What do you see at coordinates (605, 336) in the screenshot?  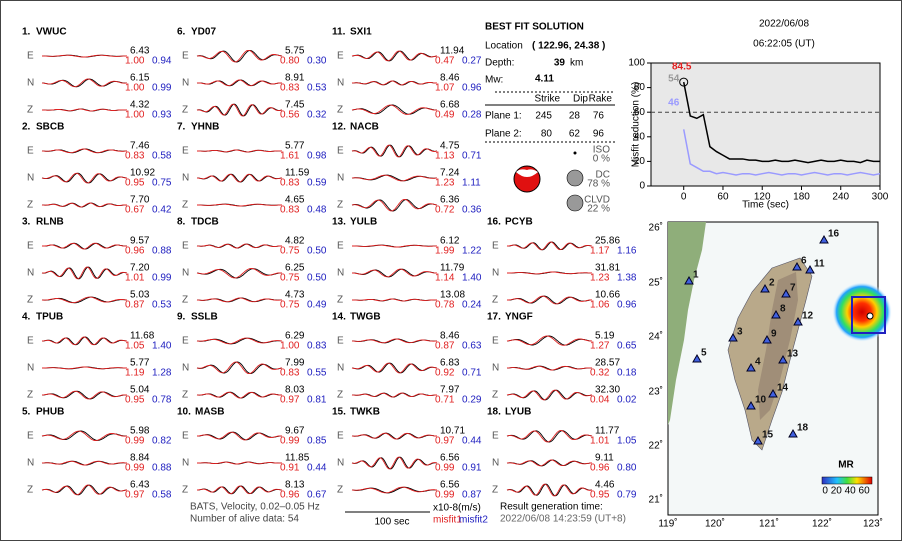 I see `amplitude: 5.19` at bounding box center [605, 336].